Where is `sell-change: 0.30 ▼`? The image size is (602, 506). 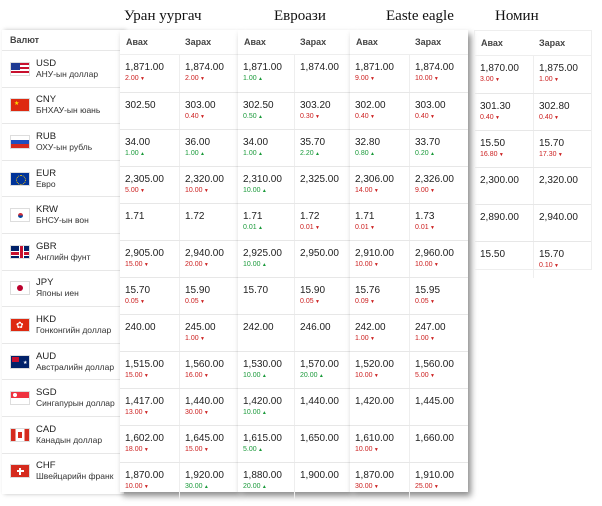 sell-change: 0.30 ▼ is located at coordinates (325, 117).